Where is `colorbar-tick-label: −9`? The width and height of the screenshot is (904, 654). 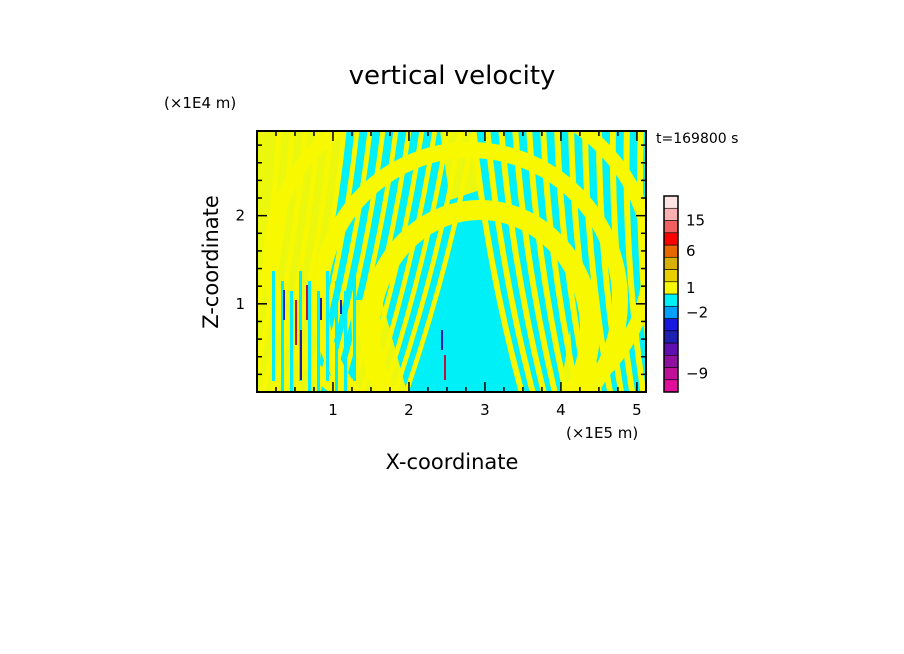 colorbar-tick-label: −9 is located at coordinates (697, 374).